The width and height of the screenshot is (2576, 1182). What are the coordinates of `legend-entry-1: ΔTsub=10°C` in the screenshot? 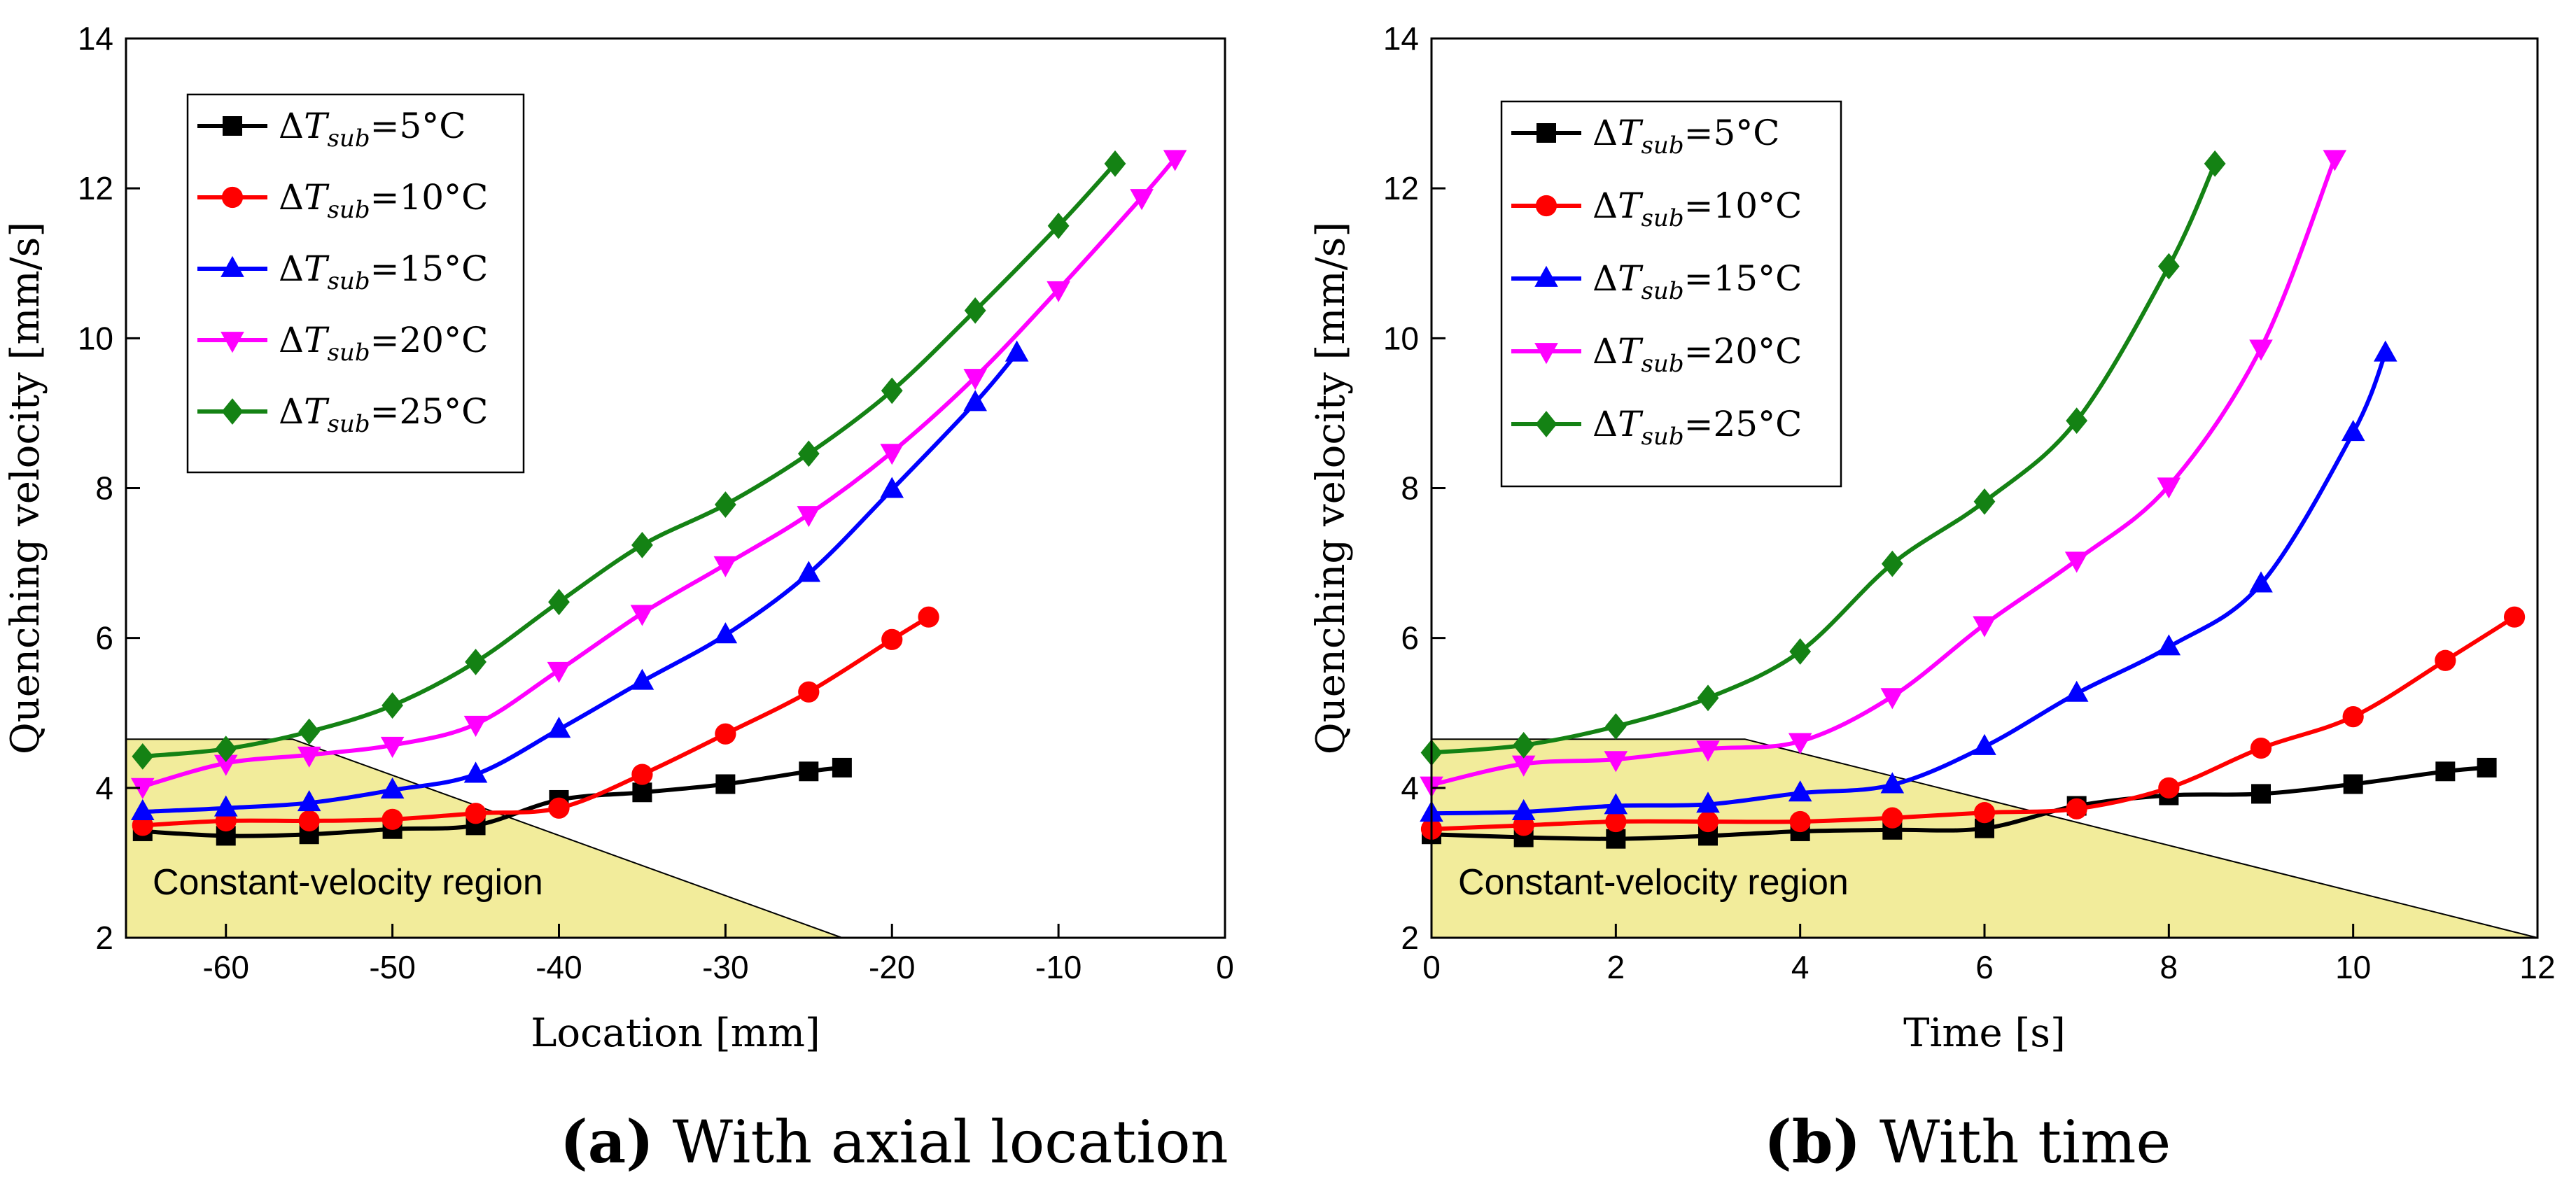 It's located at (1697, 208).